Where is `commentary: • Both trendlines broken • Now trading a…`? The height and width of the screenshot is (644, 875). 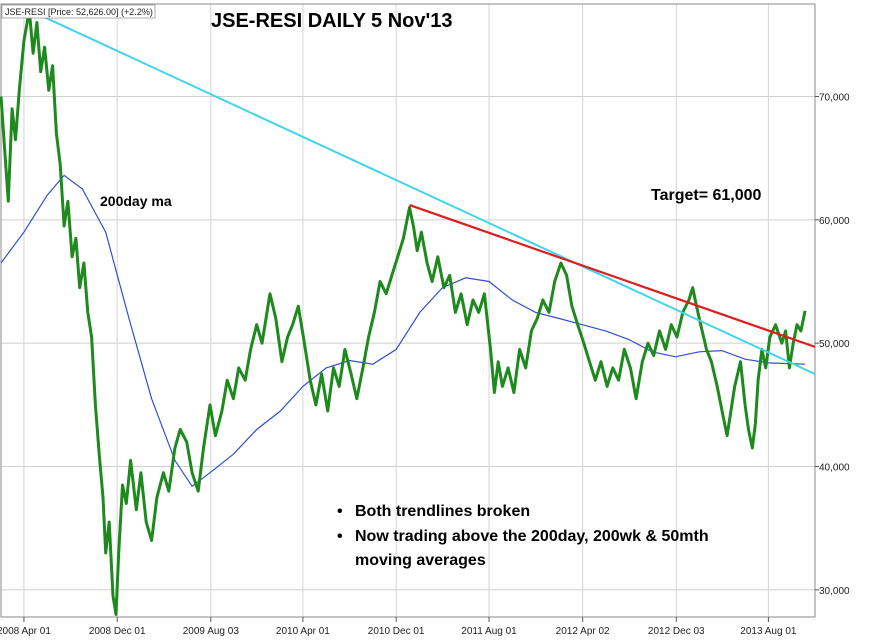
commentary: • Both trendlines broken • Now trading a… is located at coordinates (523, 536).